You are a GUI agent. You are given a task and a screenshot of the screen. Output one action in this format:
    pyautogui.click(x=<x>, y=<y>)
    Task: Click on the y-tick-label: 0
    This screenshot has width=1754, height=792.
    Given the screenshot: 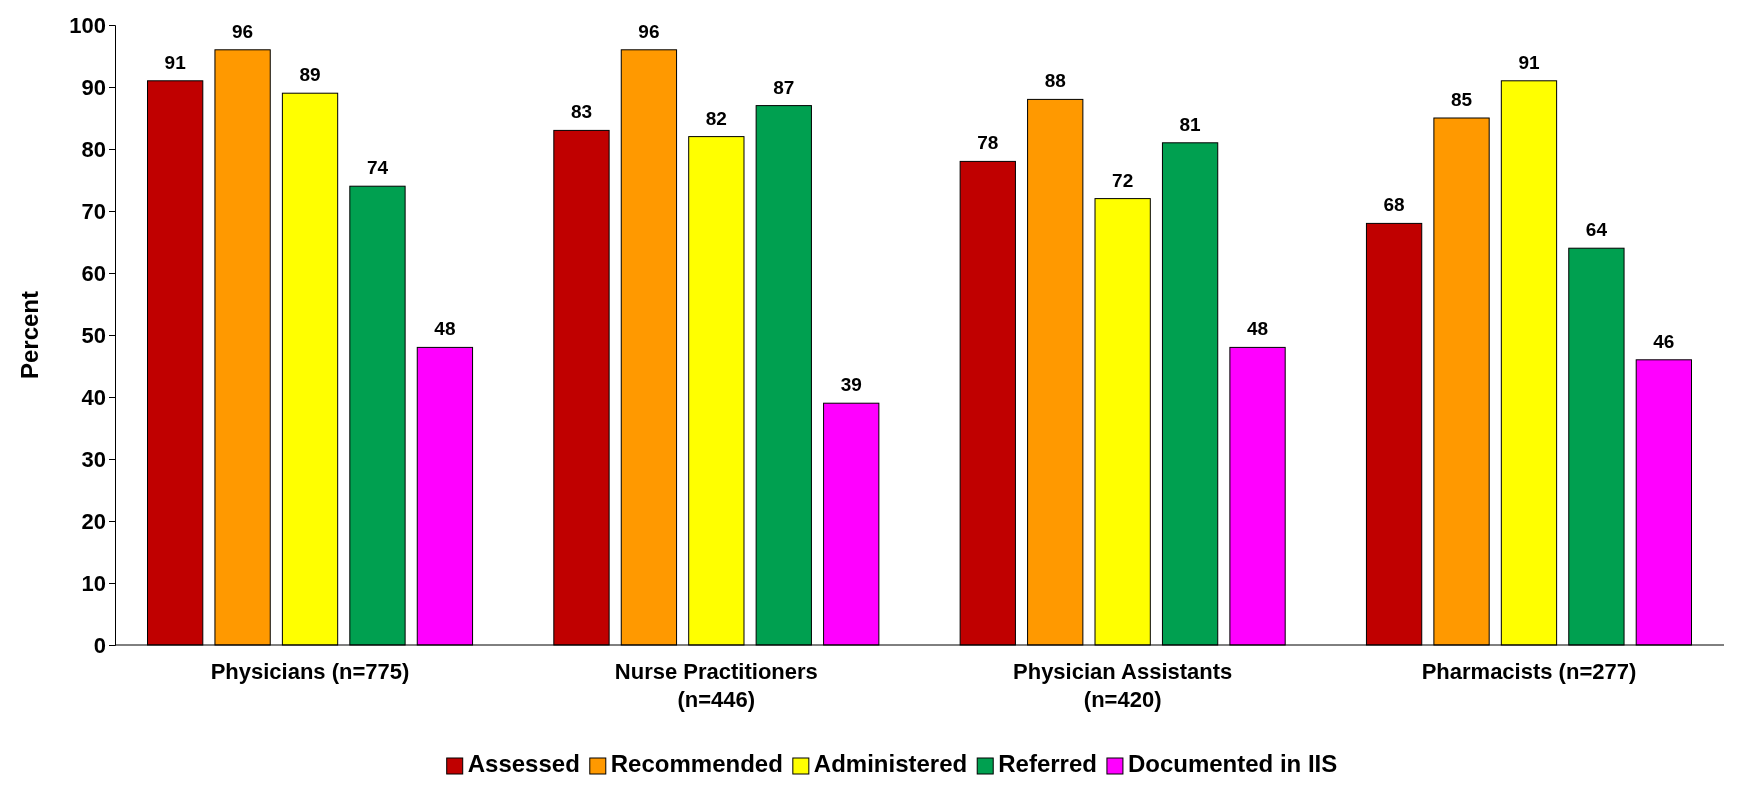 What is the action you would take?
    pyautogui.click(x=99, y=645)
    